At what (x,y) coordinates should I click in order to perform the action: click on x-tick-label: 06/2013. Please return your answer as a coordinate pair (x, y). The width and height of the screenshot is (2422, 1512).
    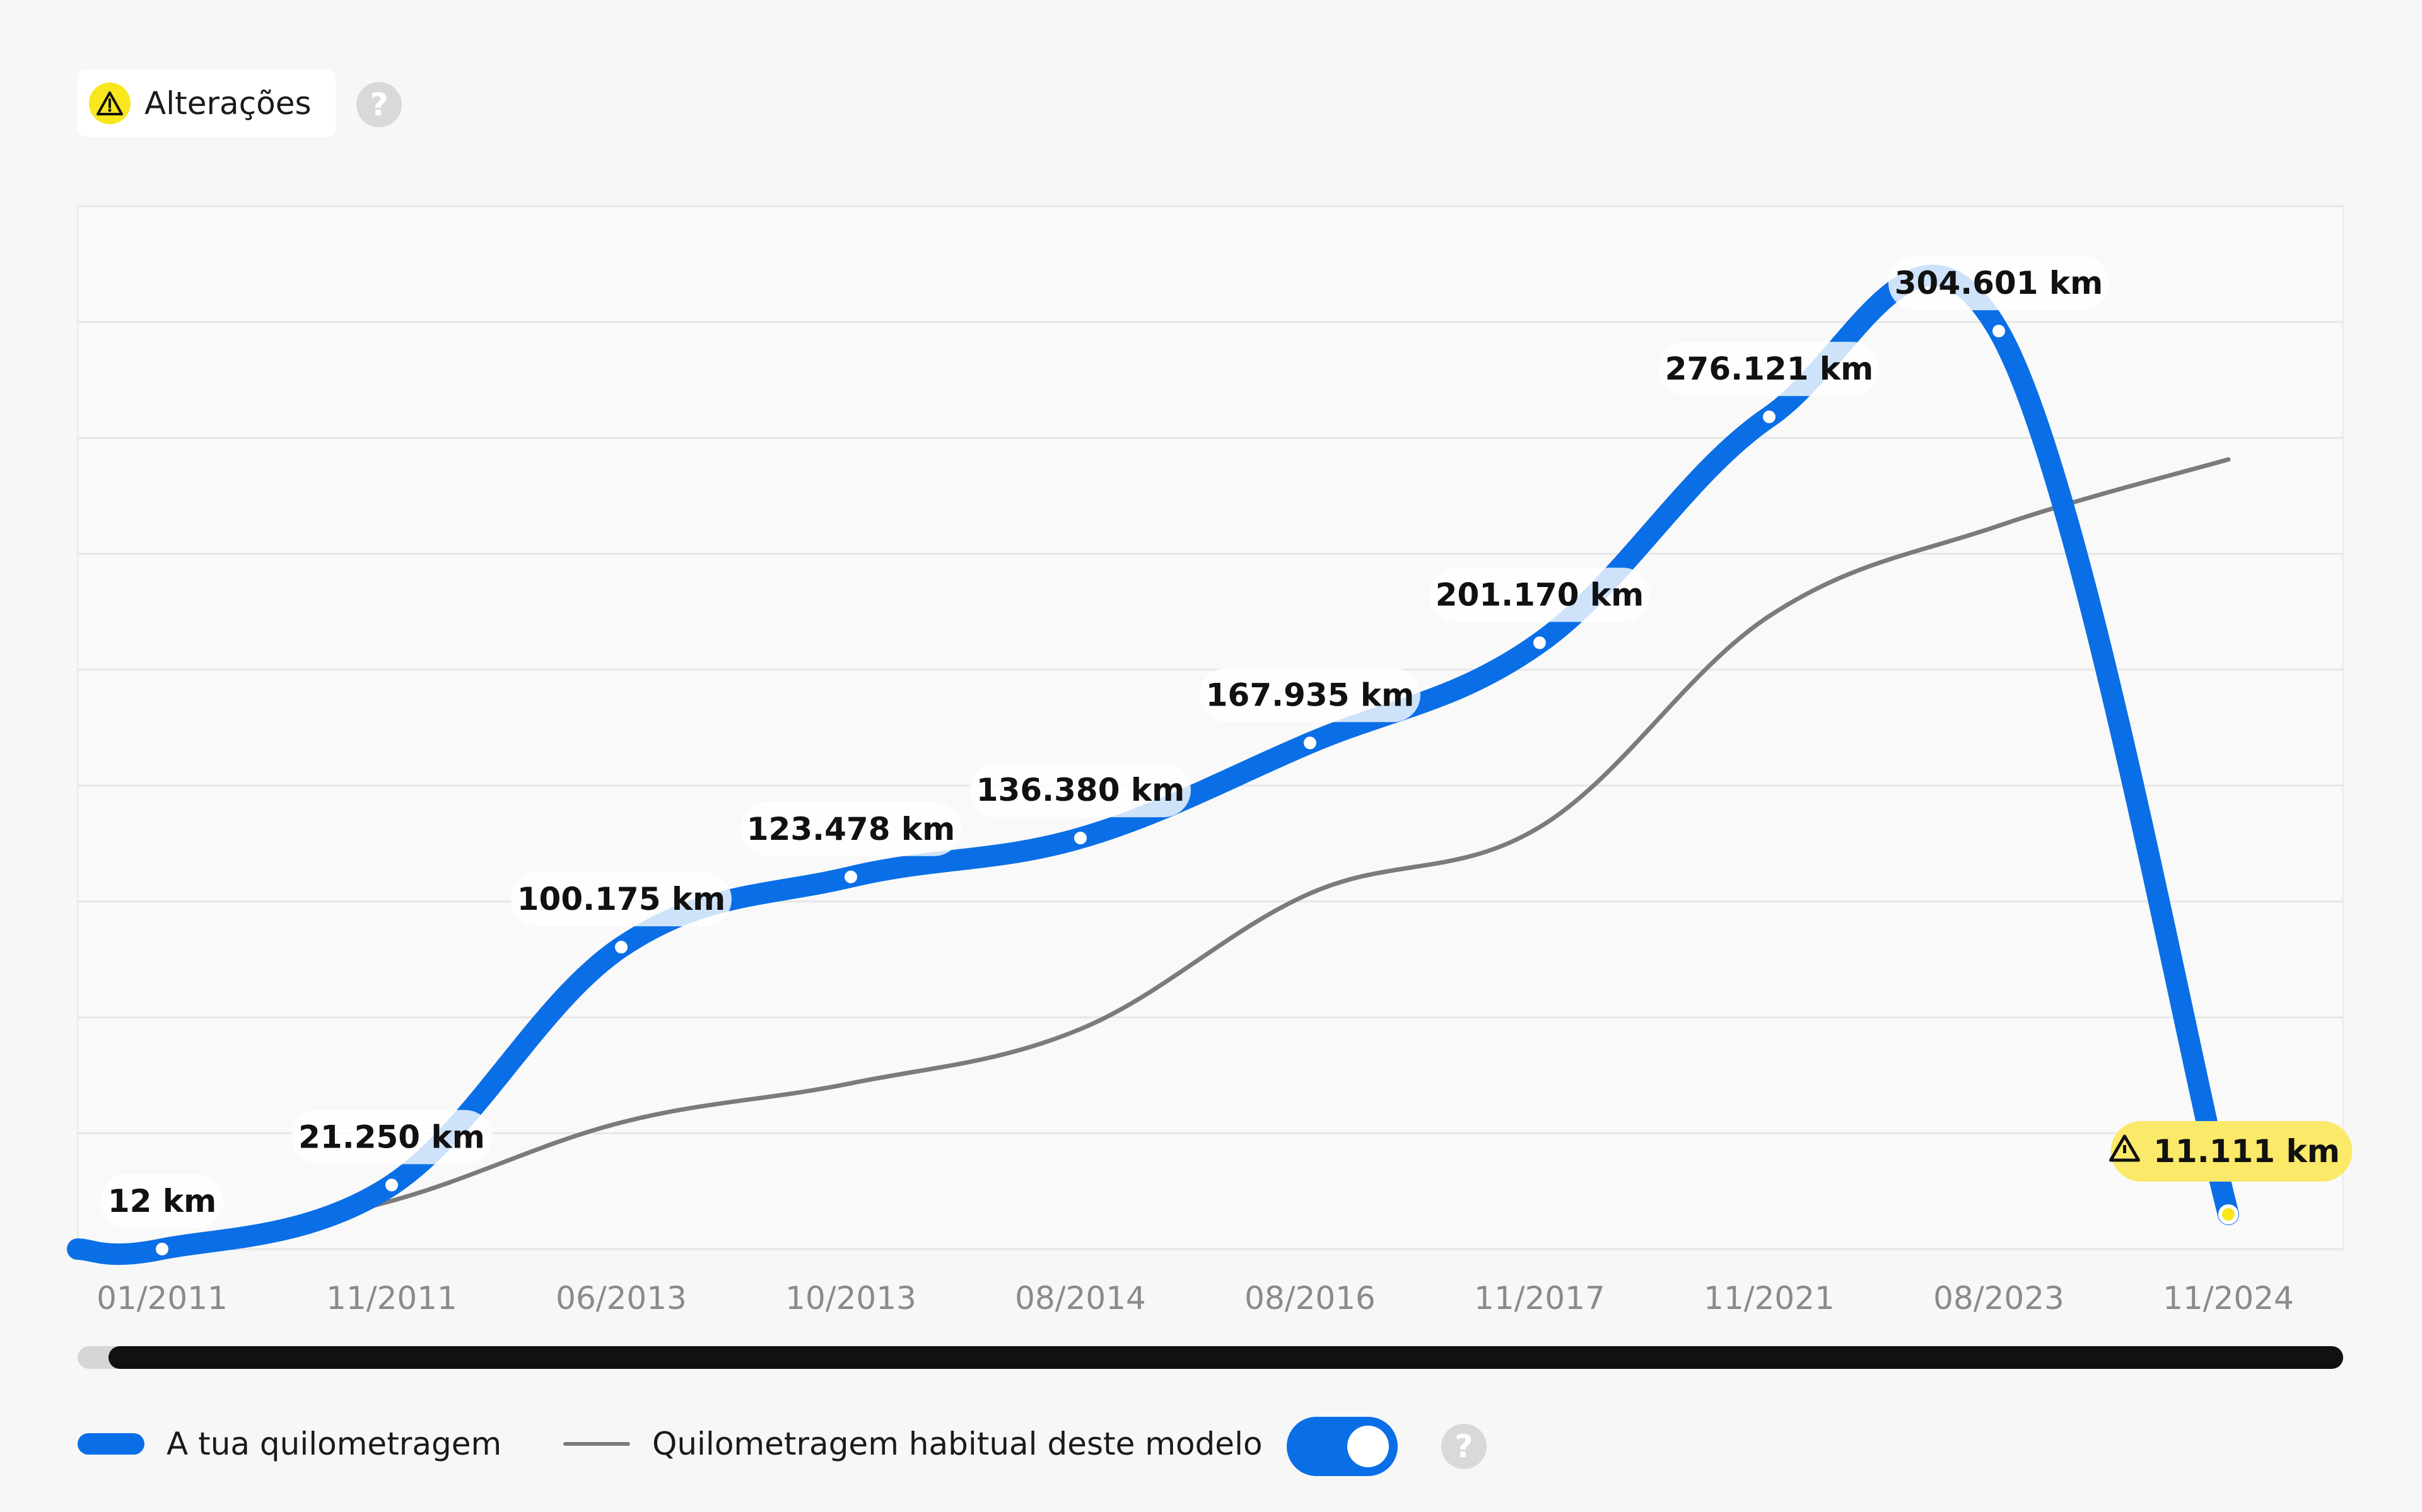
    Looking at the image, I should click on (621, 1299).